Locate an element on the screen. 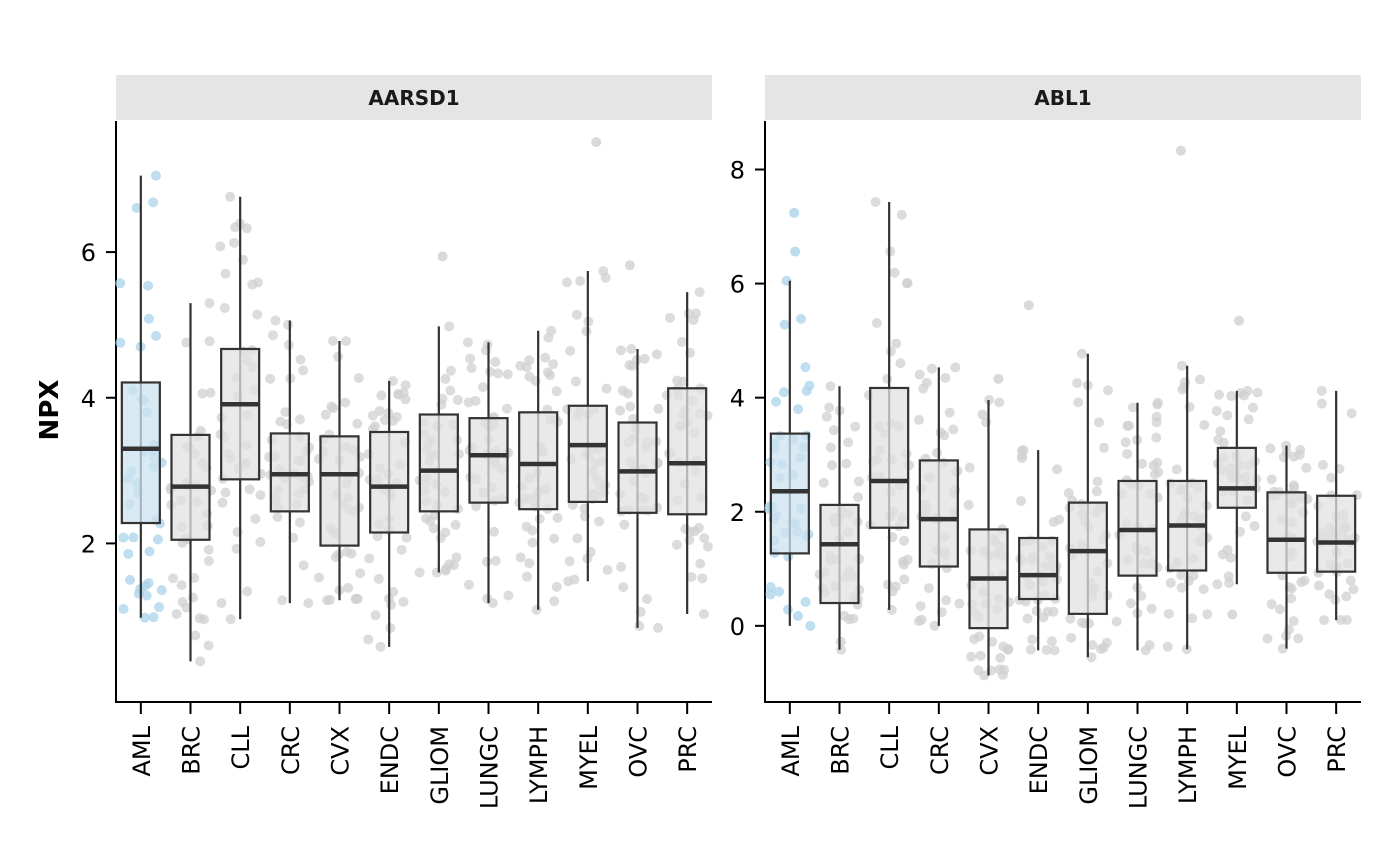  x-tick-label: AML is located at coordinates (142, 750).